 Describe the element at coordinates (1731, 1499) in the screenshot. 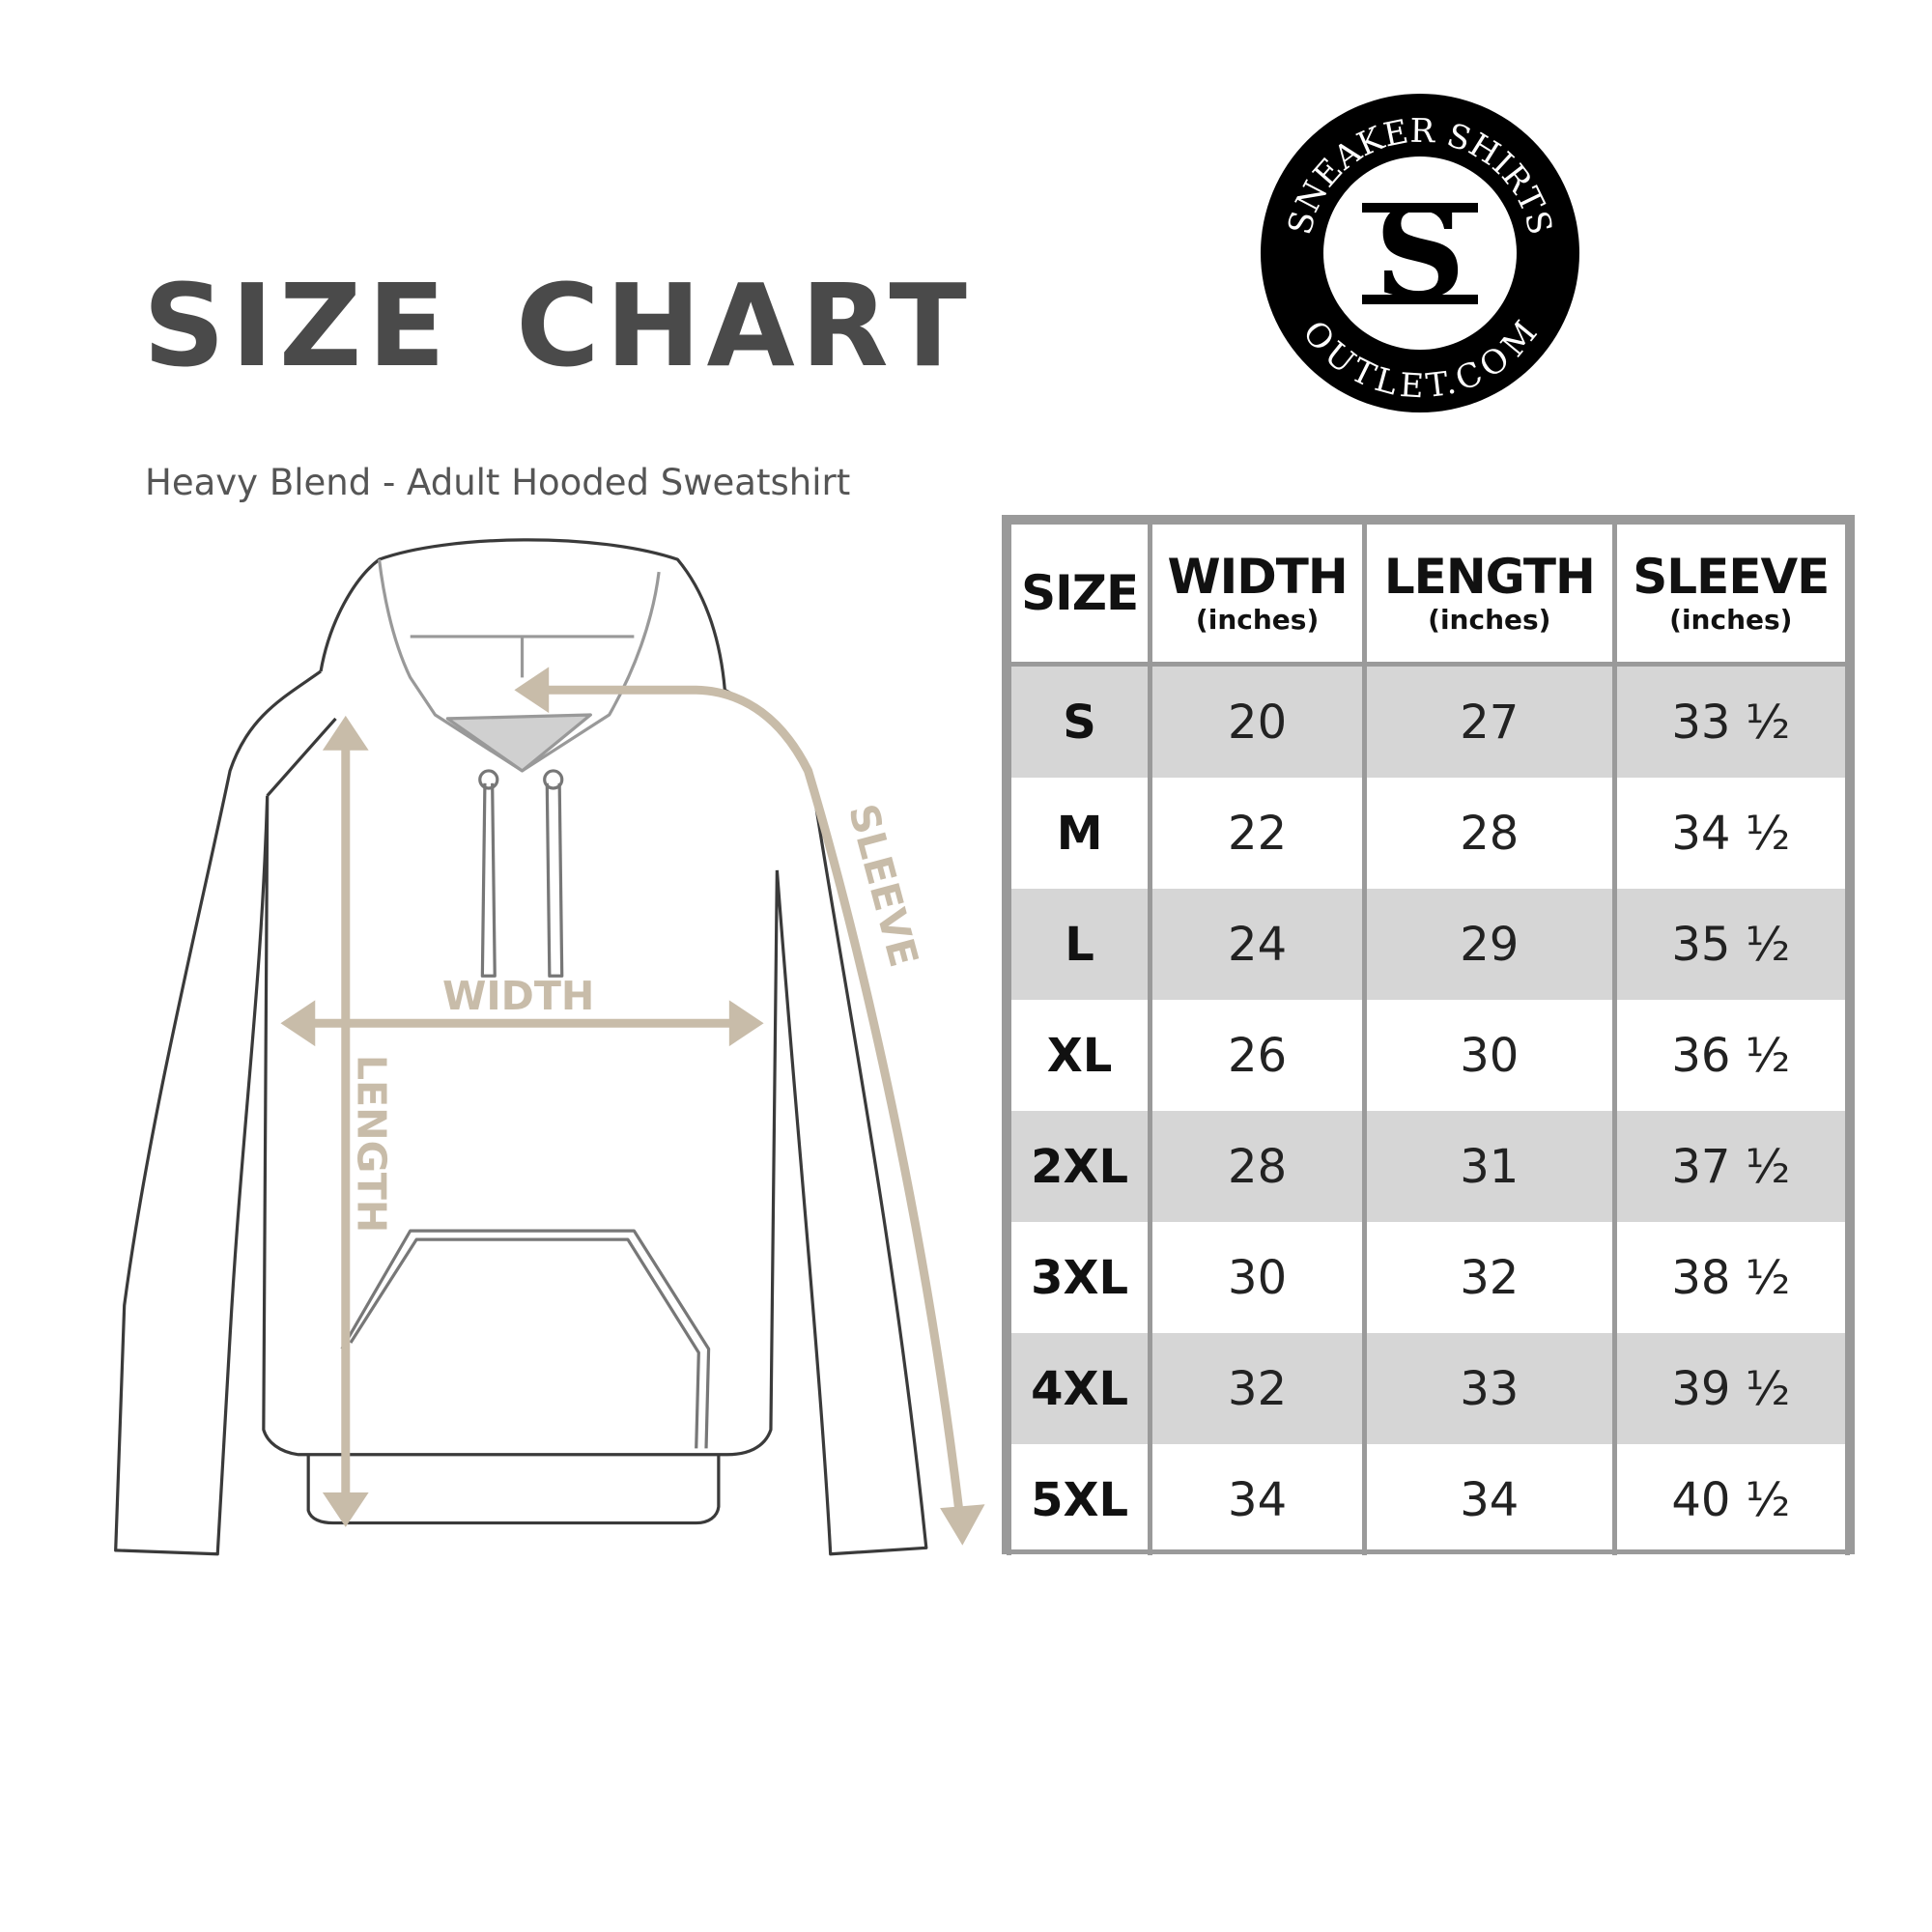

I see `cell-sleeve: 40 ½` at that location.